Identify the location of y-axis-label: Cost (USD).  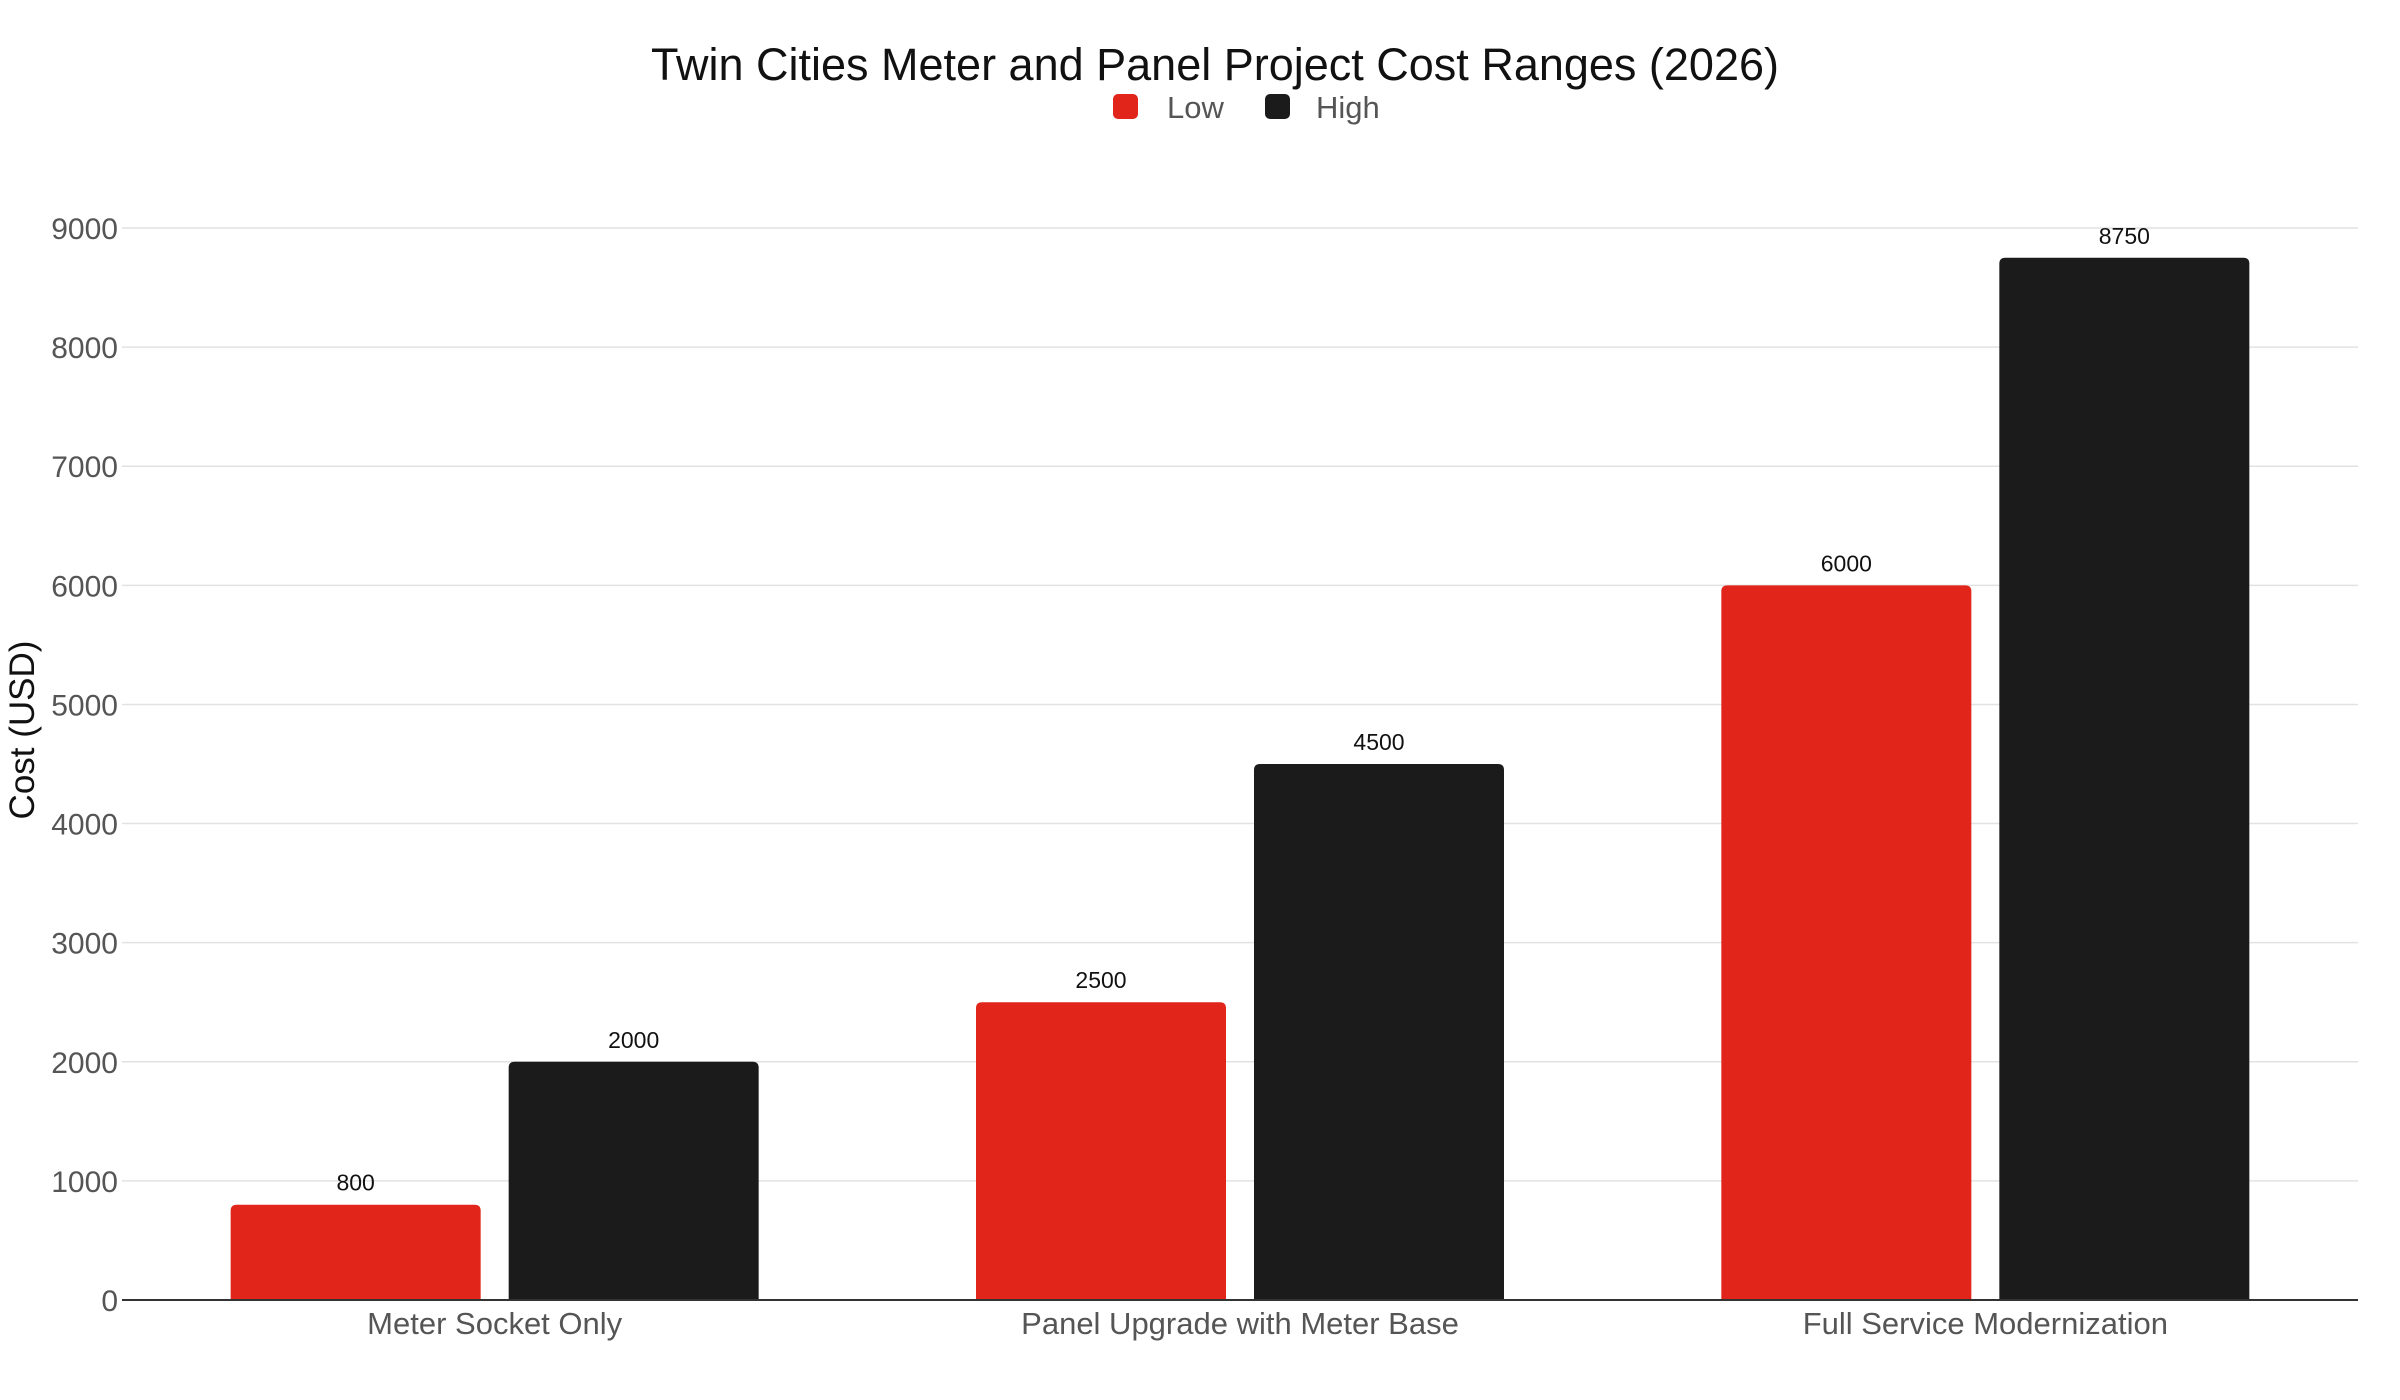
(22, 730).